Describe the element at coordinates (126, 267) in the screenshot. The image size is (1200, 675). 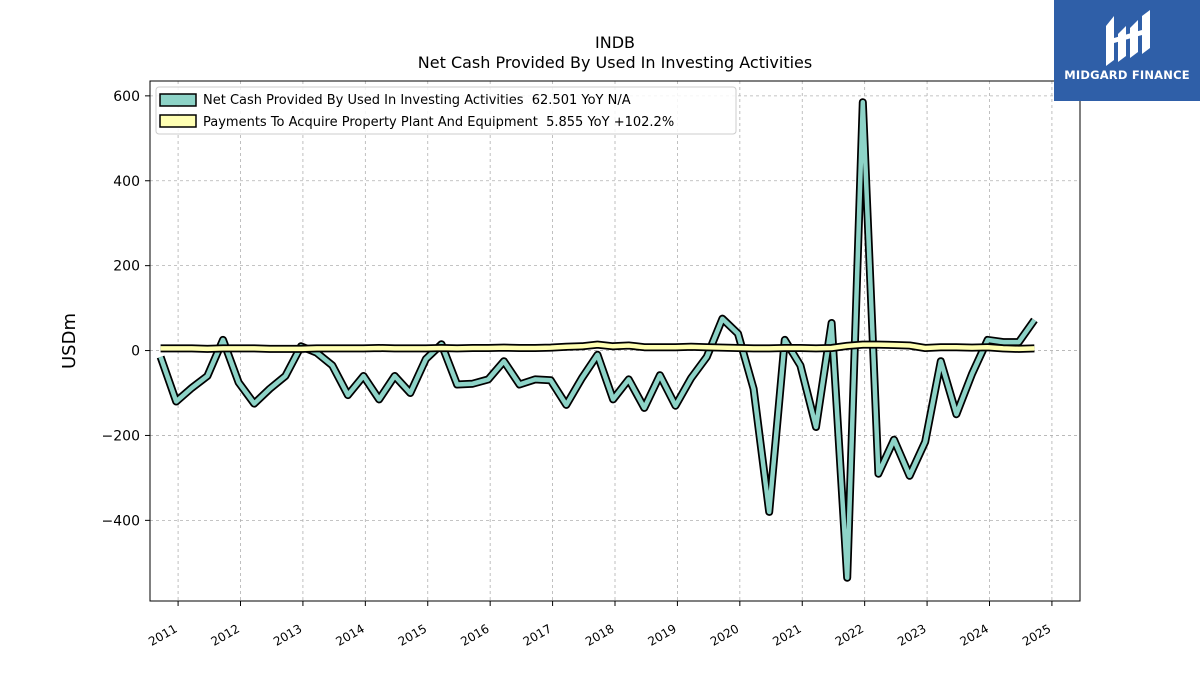
I see `y-tick-label: 200` at that location.